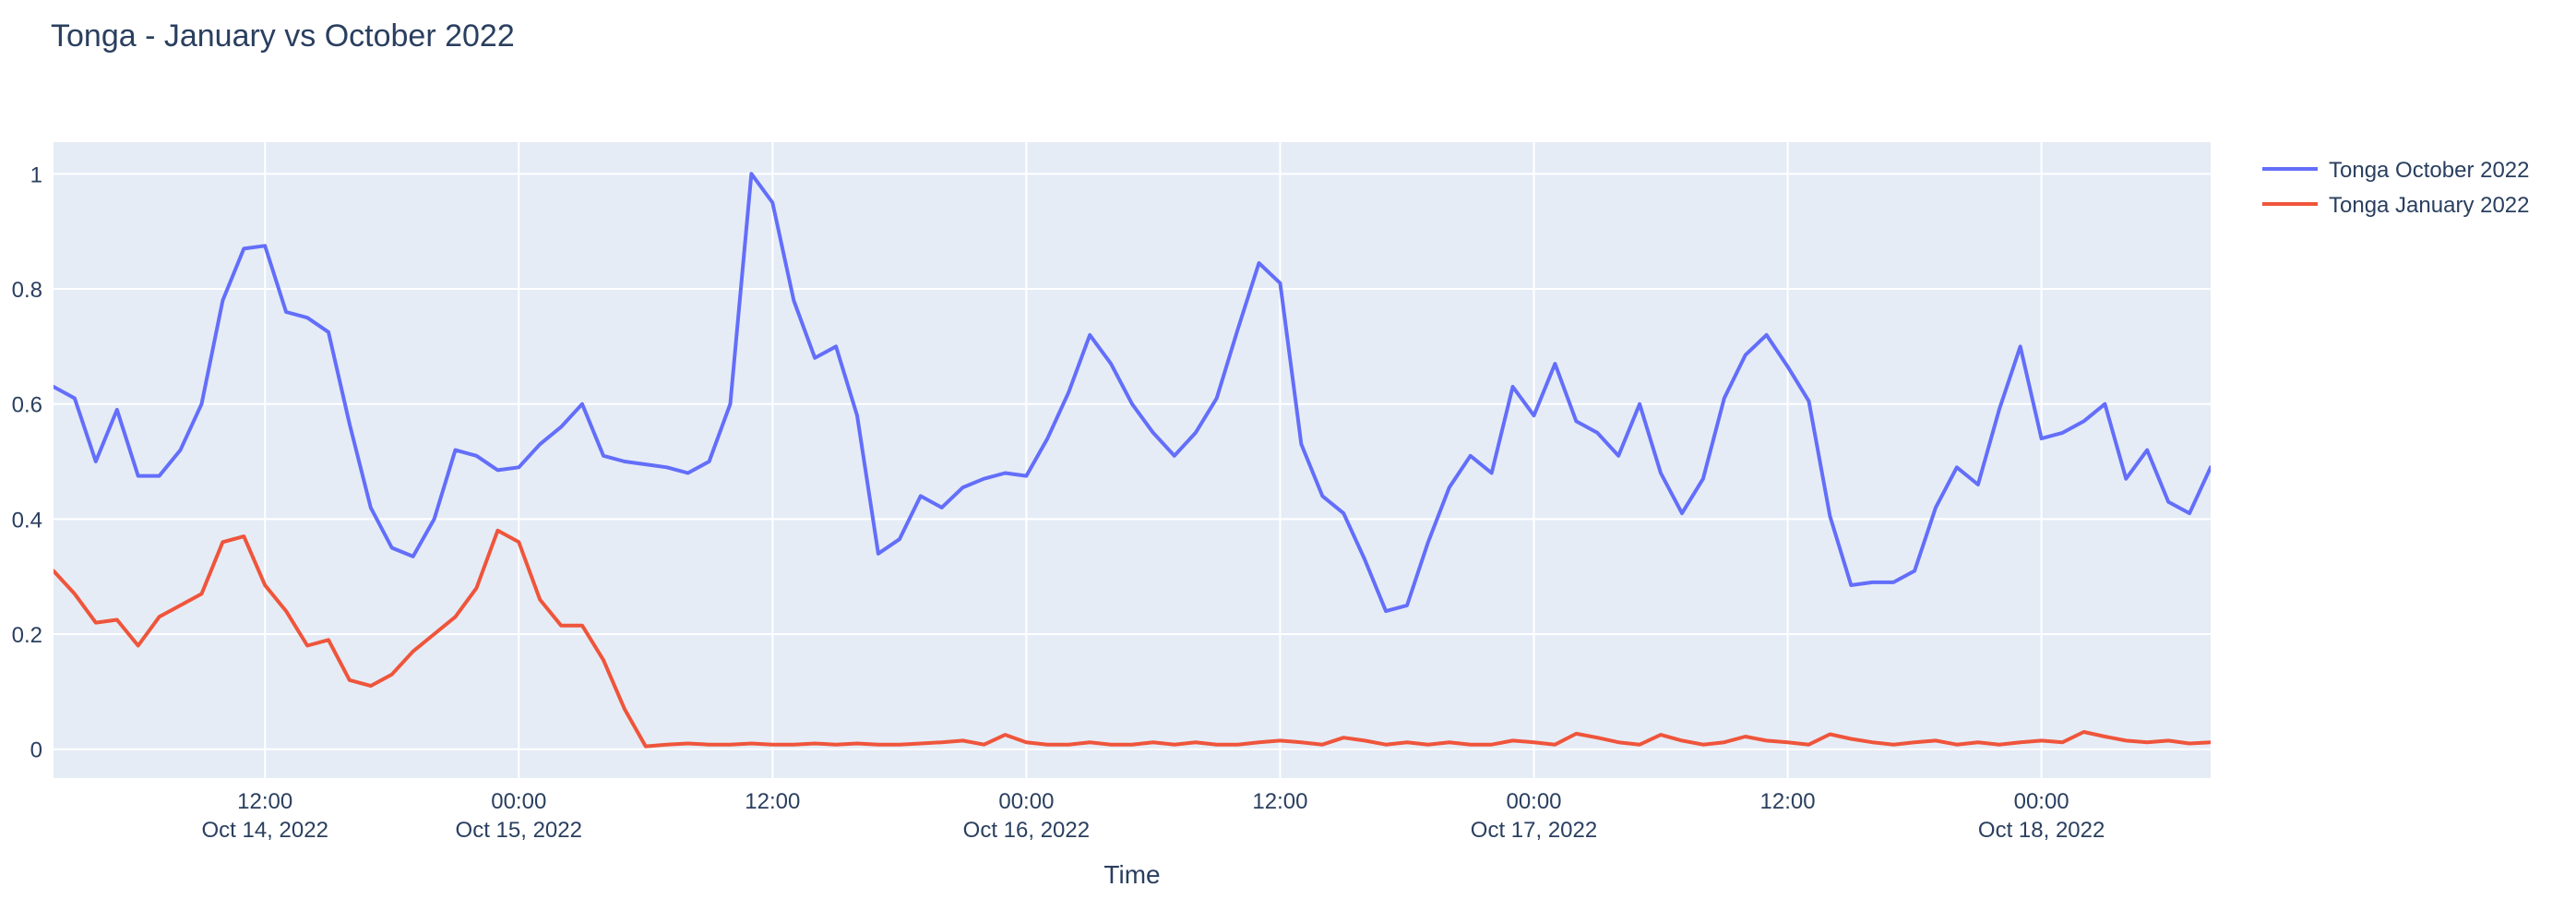 Image resolution: width=2576 pixels, height=899 pixels. Describe the element at coordinates (1534, 831) in the screenshot. I see `x-tick-date-label: Oct 17, 2022` at that location.